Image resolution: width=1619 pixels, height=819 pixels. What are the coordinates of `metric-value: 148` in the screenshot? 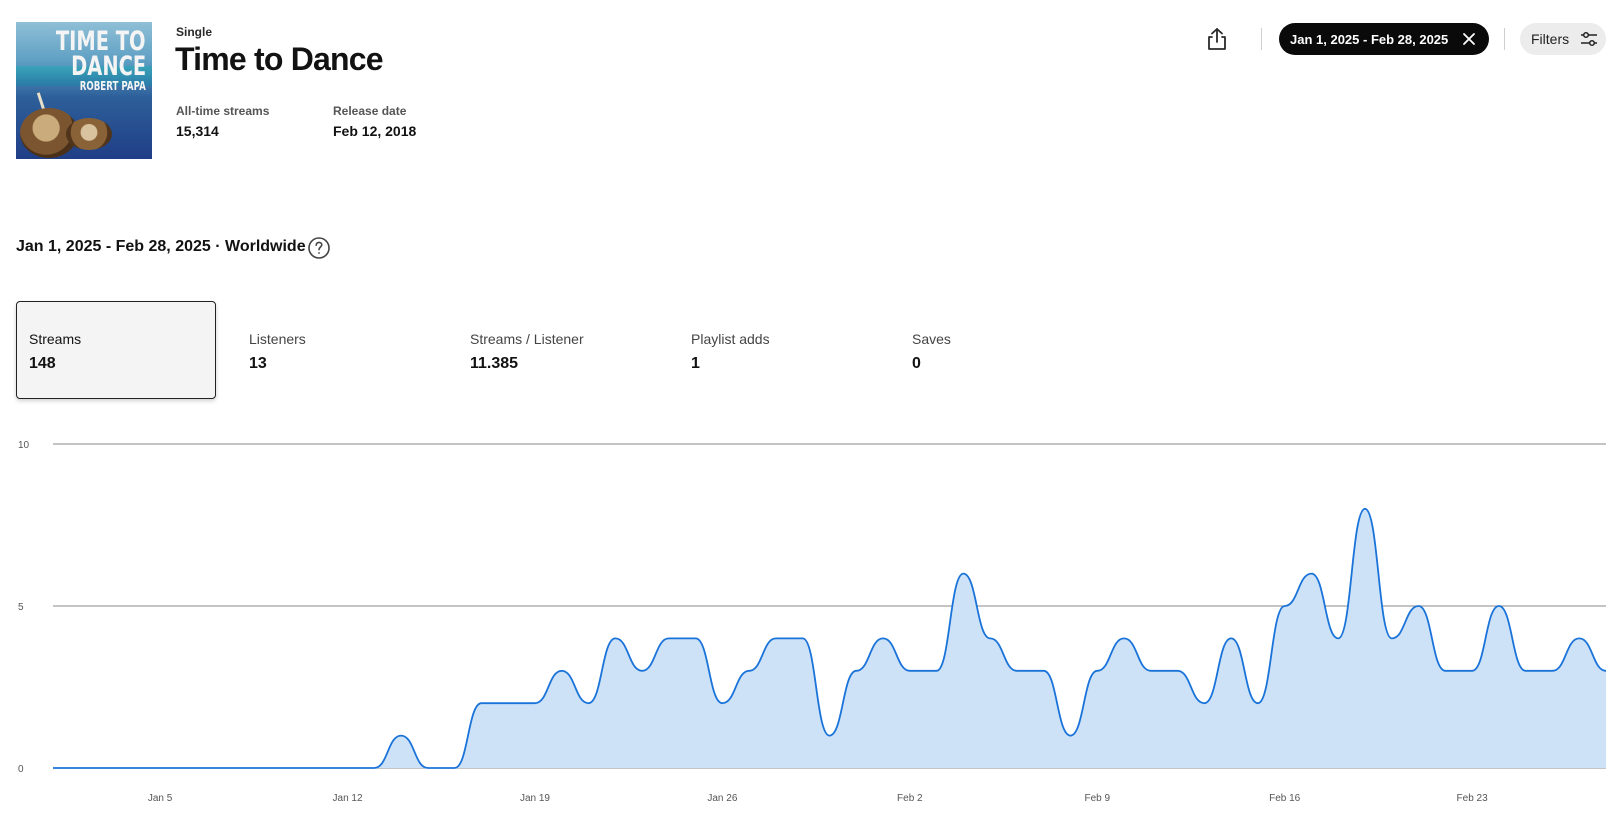 It's located at (42, 363).